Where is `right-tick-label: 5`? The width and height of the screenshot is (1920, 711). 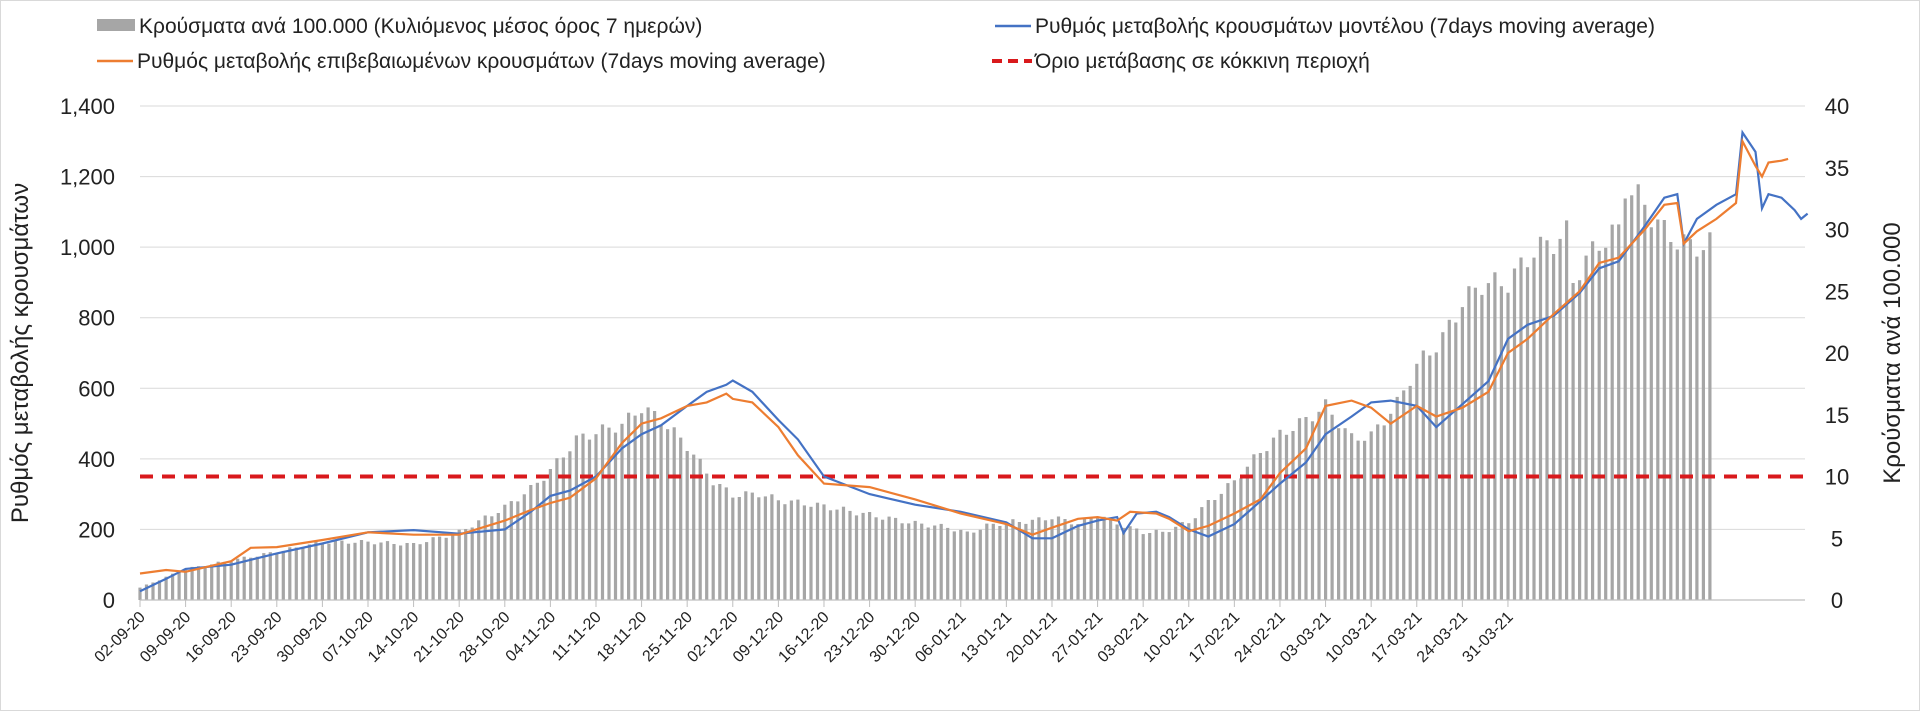
right-tick-label: 5 is located at coordinates (1837, 538).